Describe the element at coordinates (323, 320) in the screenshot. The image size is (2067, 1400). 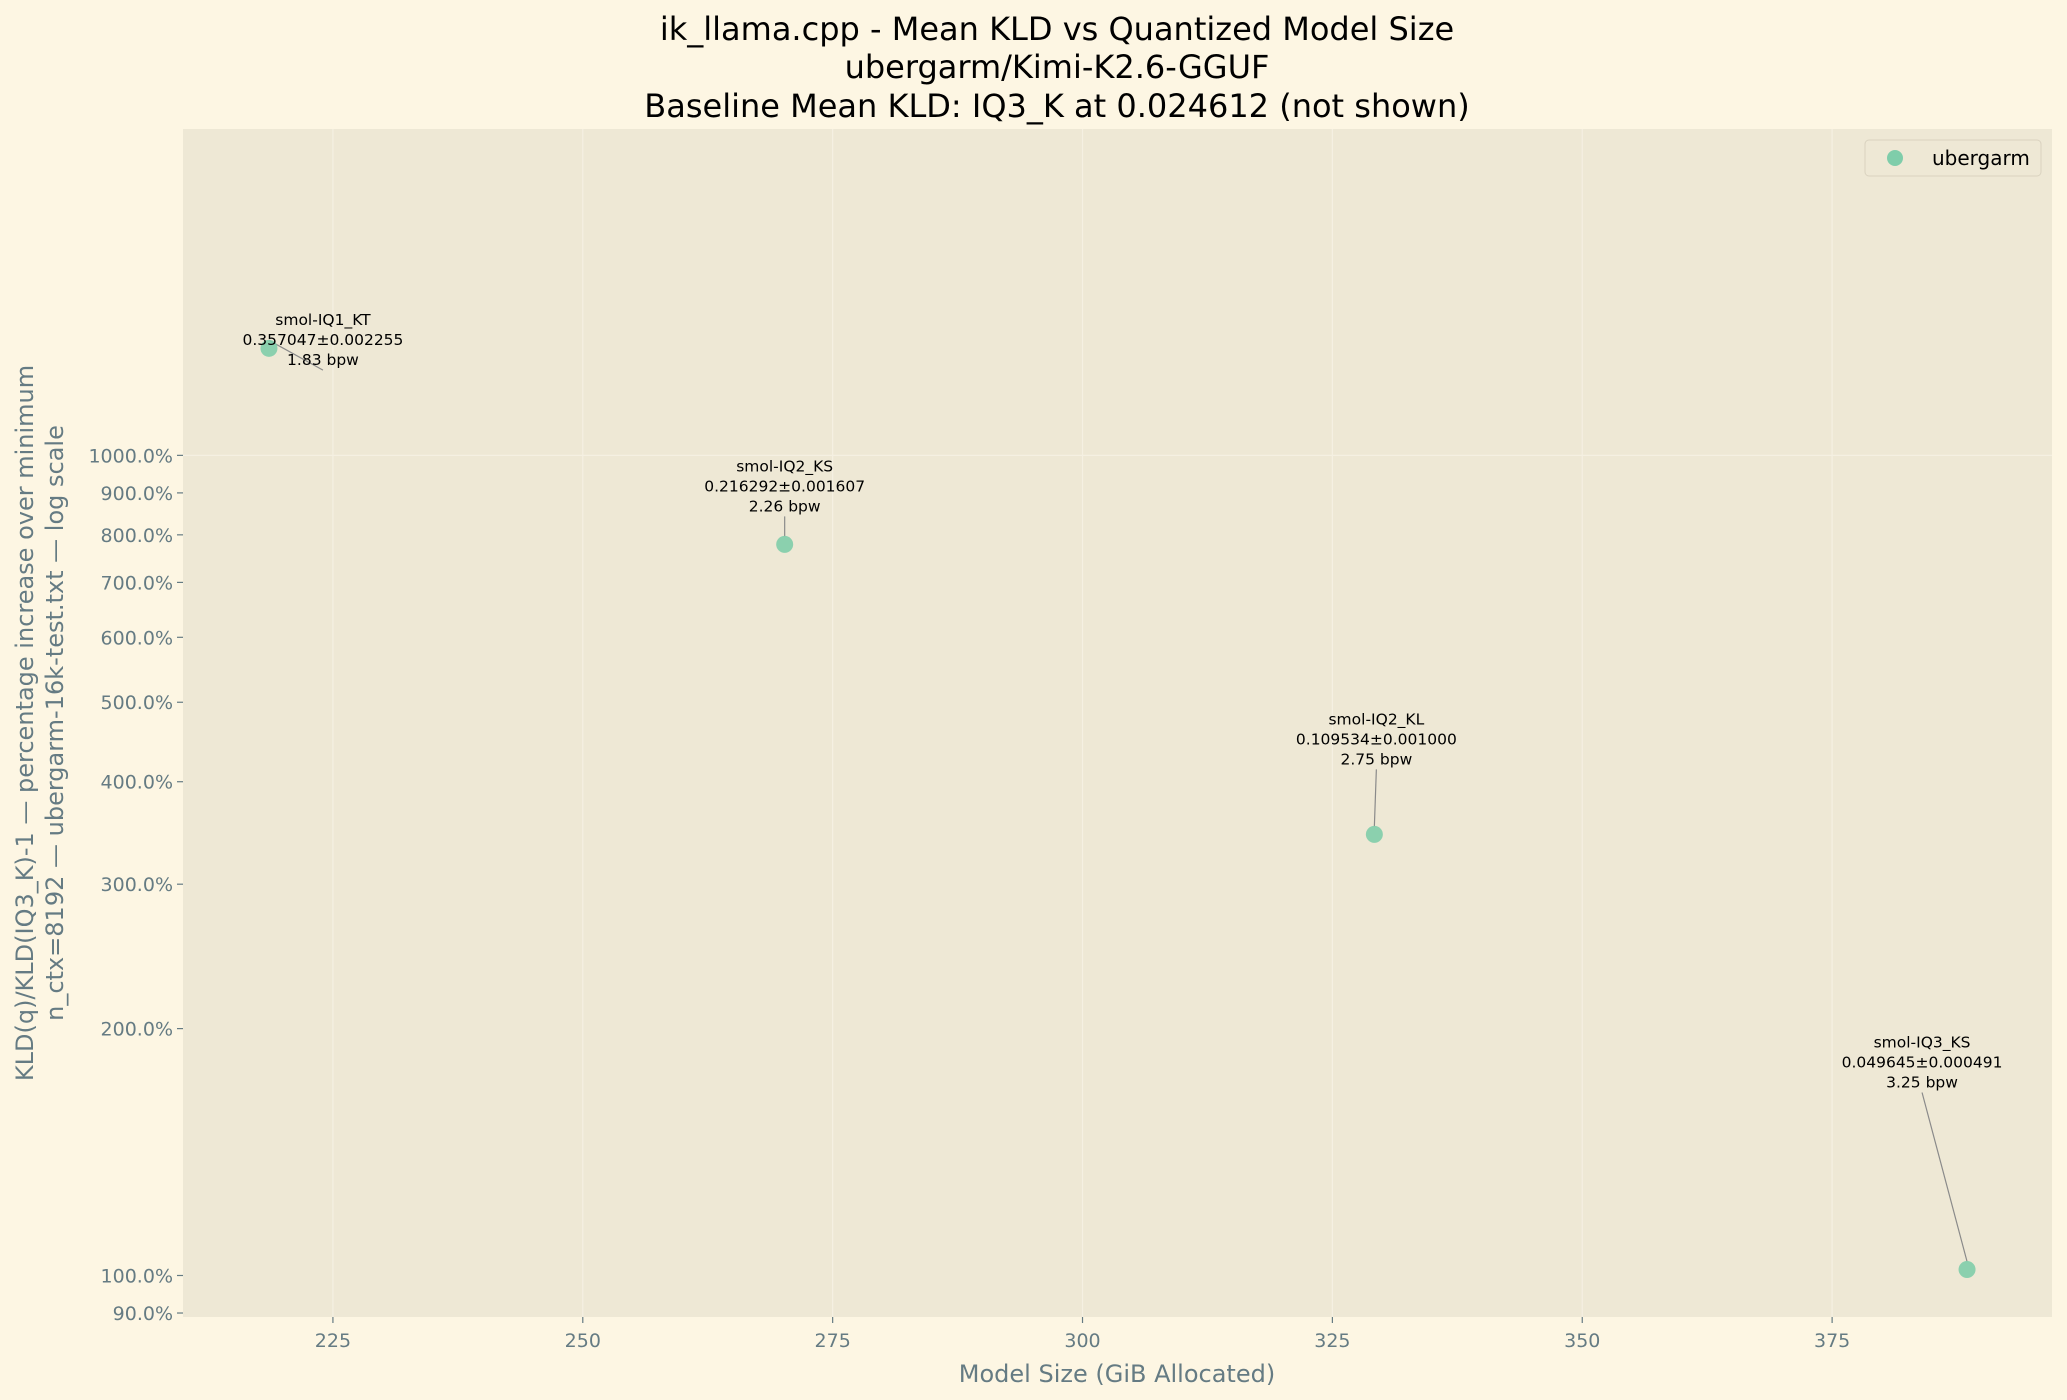
I see `point-annotation-line: smol-IQ1_KT` at that location.